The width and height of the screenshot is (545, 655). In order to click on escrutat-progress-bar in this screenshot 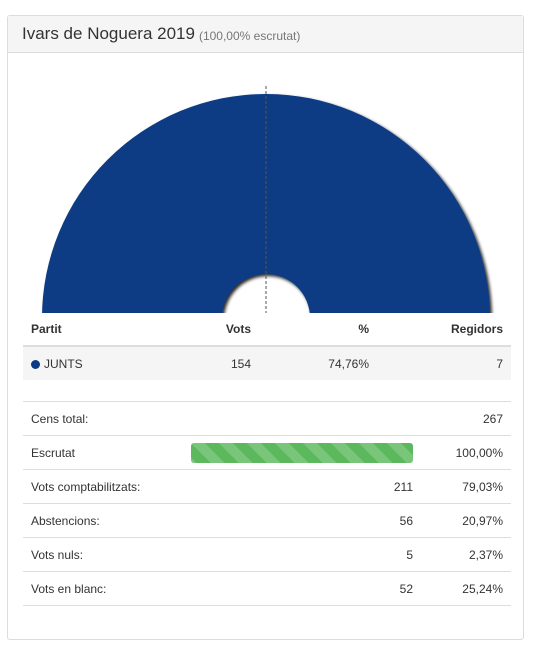, I will do `click(302, 452)`.